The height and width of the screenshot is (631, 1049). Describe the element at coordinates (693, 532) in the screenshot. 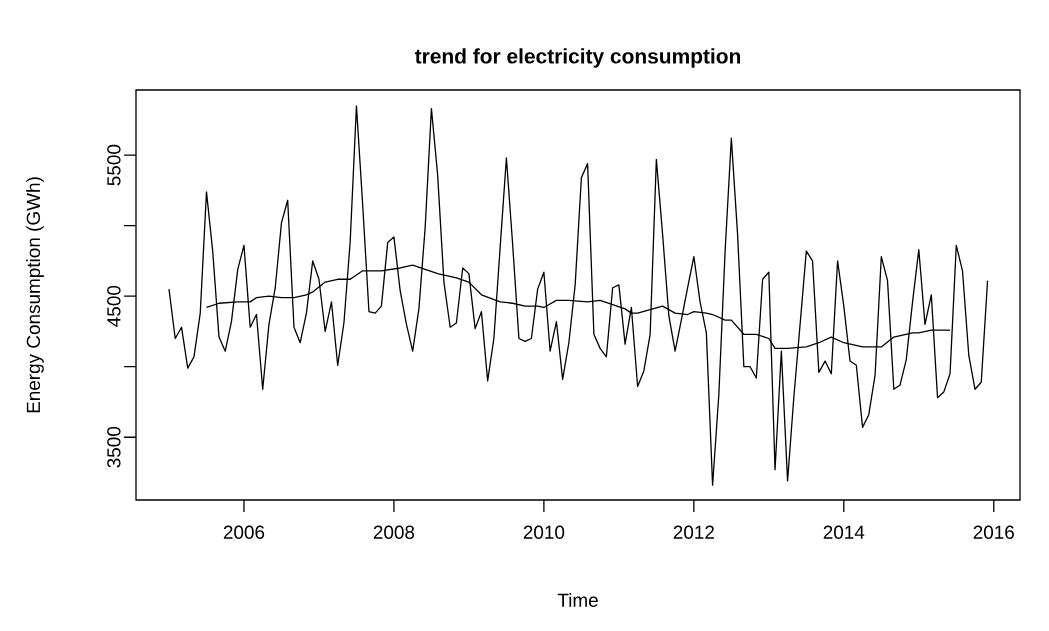

I see `x-tick-label: 2012` at that location.